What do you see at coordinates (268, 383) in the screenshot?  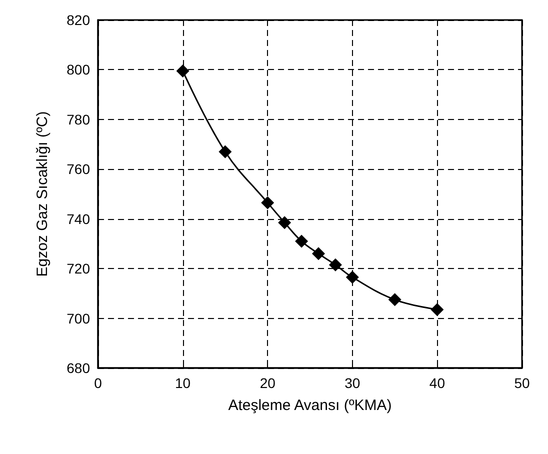 I see `x-tick-label: 20` at bounding box center [268, 383].